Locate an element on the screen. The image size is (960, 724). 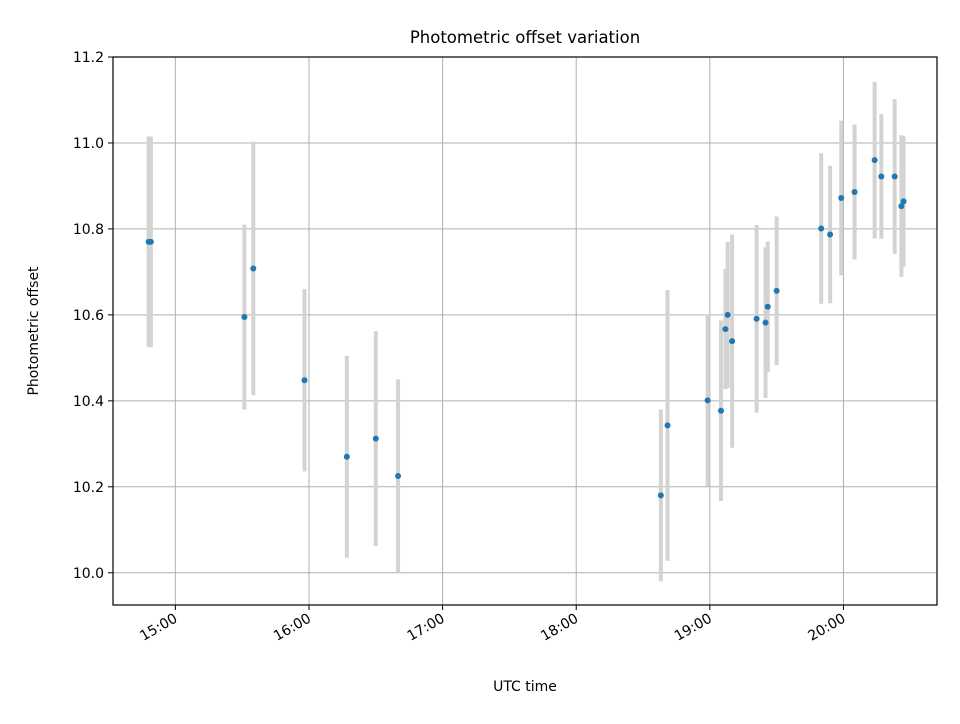
x-axis-label: UTC time is located at coordinates (525, 687).